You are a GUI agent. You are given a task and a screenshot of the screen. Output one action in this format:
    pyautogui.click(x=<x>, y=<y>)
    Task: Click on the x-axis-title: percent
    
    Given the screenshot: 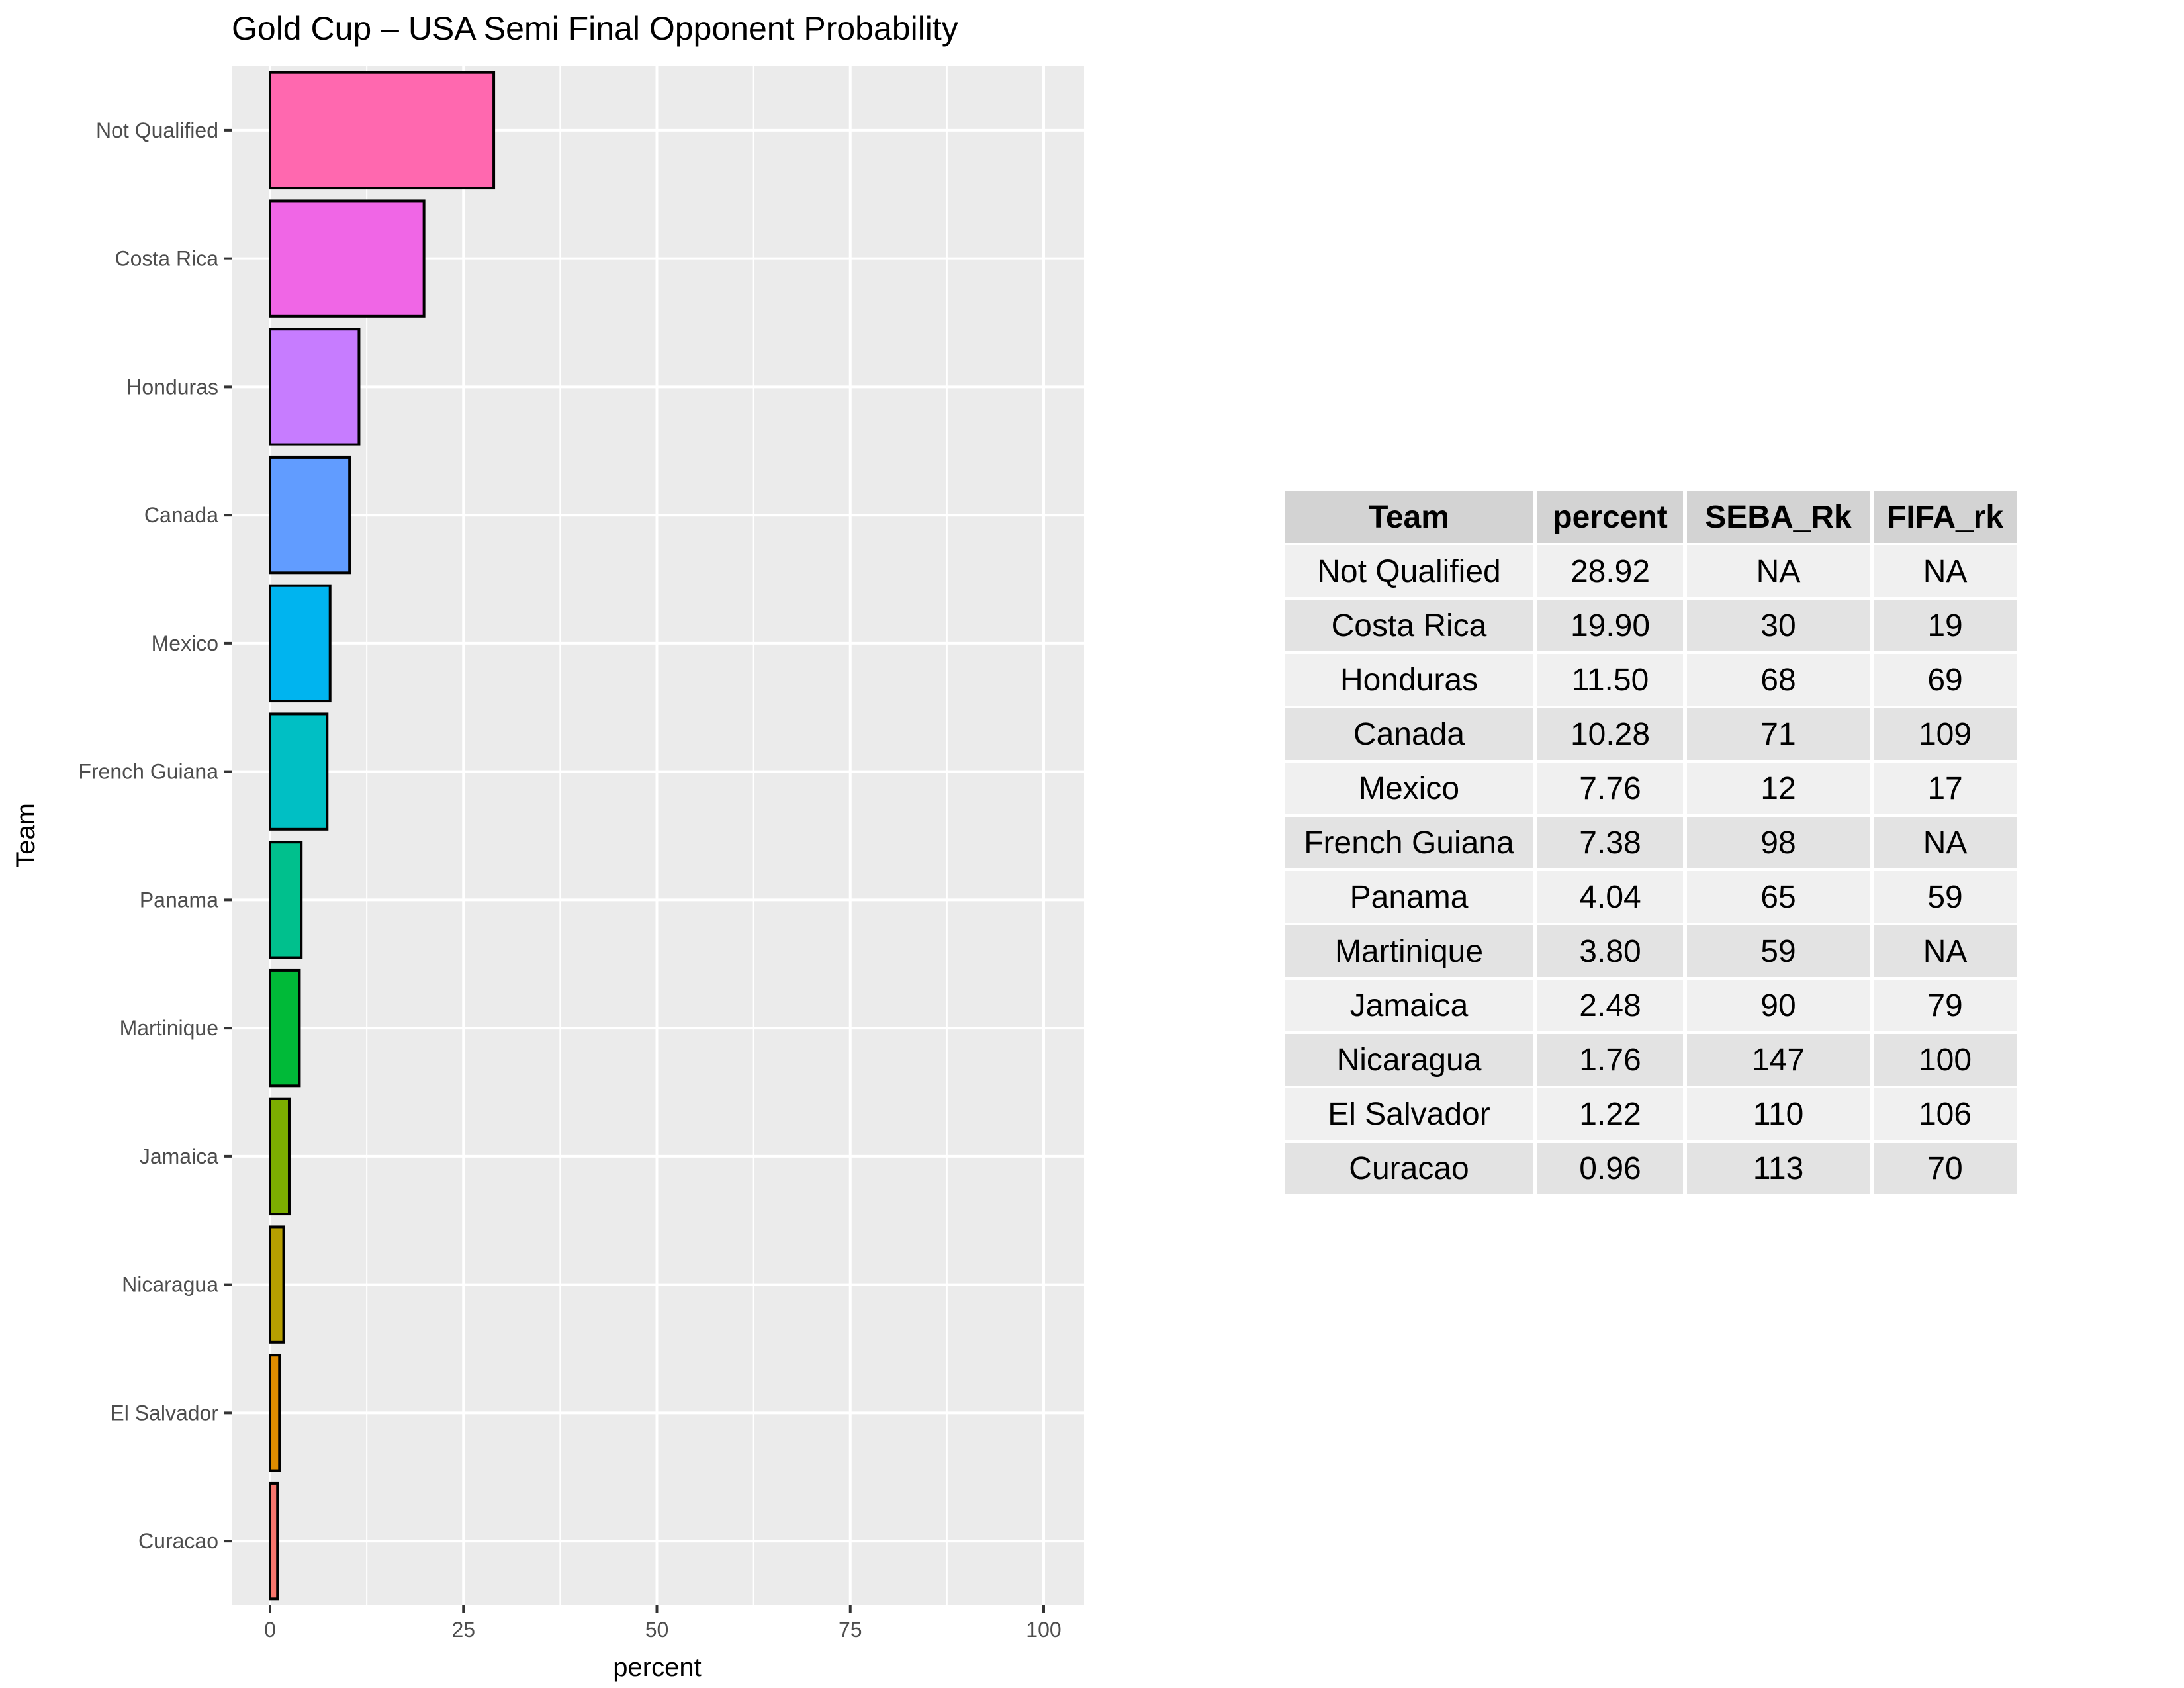 What is the action you would take?
    pyautogui.click(x=657, y=1667)
    